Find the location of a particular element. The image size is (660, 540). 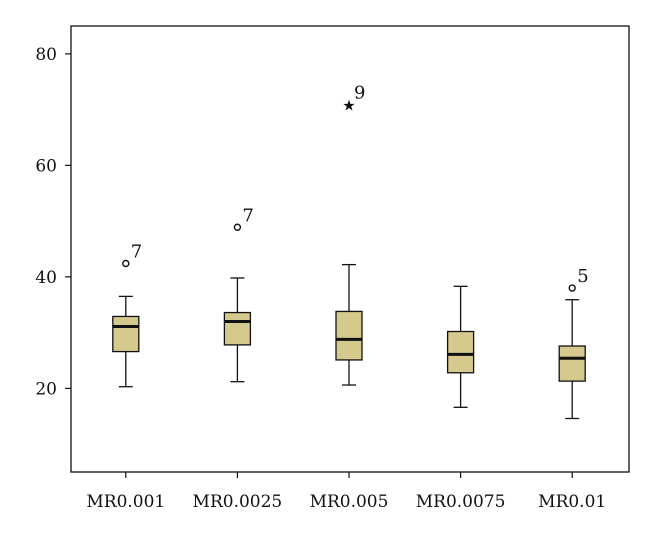

y-tick-label: 40 is located at coordinates (46, 278).